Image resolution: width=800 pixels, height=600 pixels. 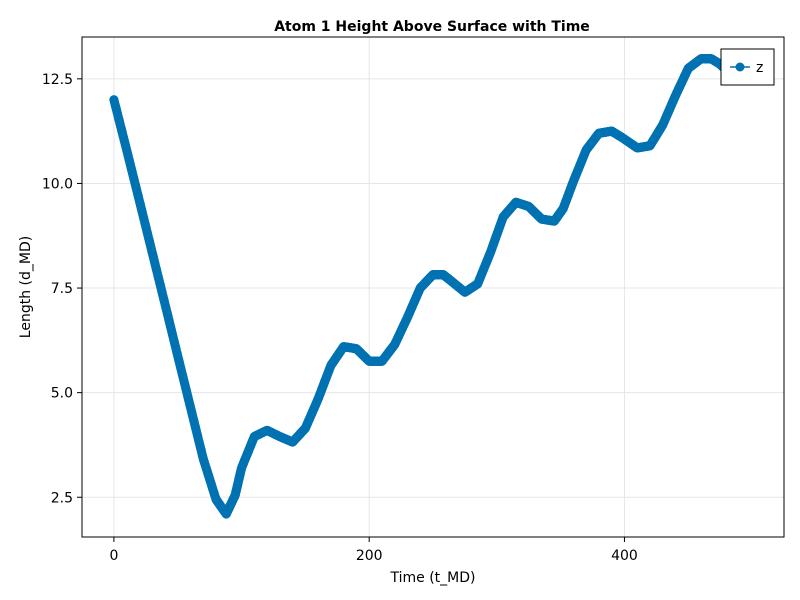 I want to click on x-tick-label: 0, so click(x=113, y=556).